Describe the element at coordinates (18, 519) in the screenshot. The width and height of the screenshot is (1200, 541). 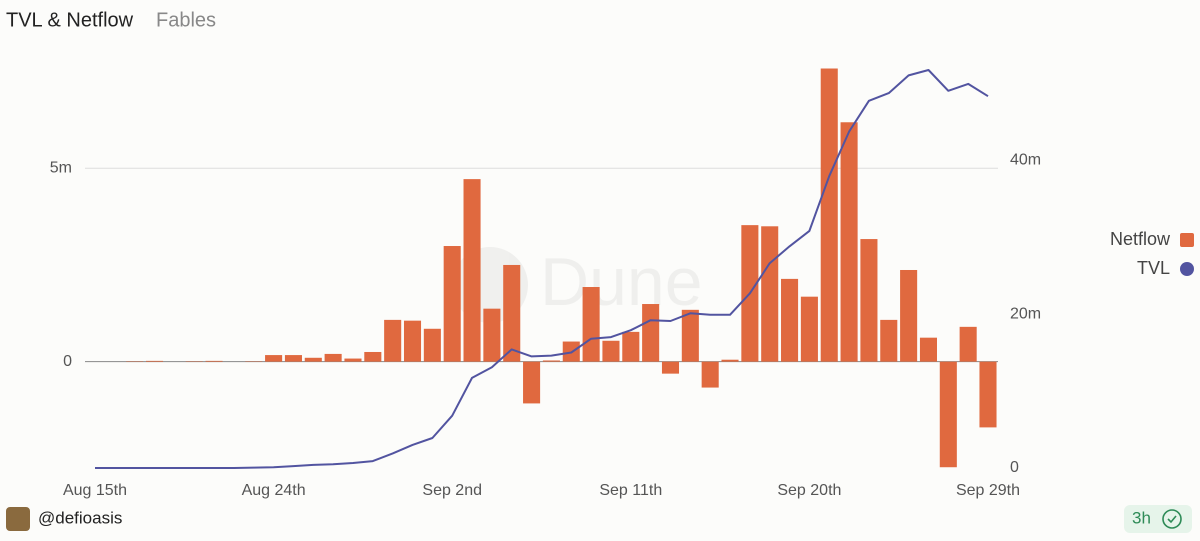
I see `avatar` at that location.